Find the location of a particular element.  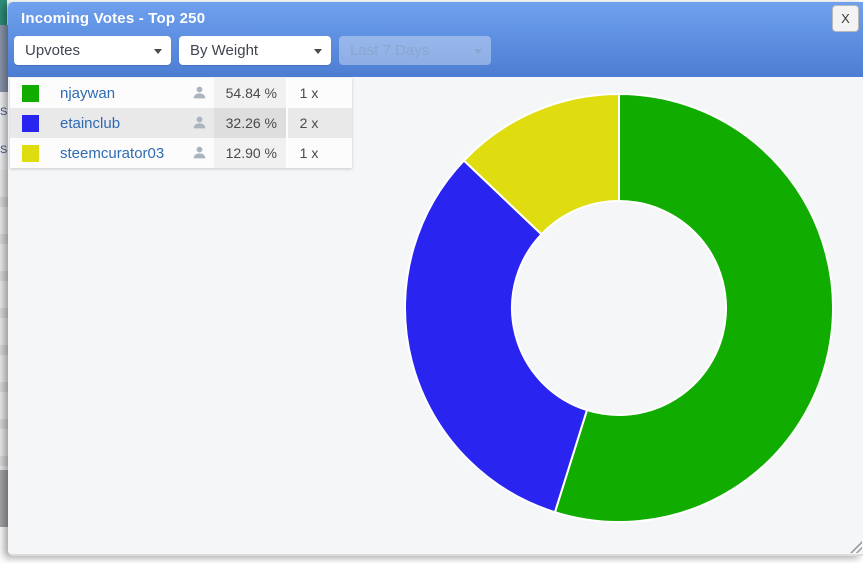

filter-bar: Upvotes By Weight Last 7 Days is located at coordinates (256, 50).